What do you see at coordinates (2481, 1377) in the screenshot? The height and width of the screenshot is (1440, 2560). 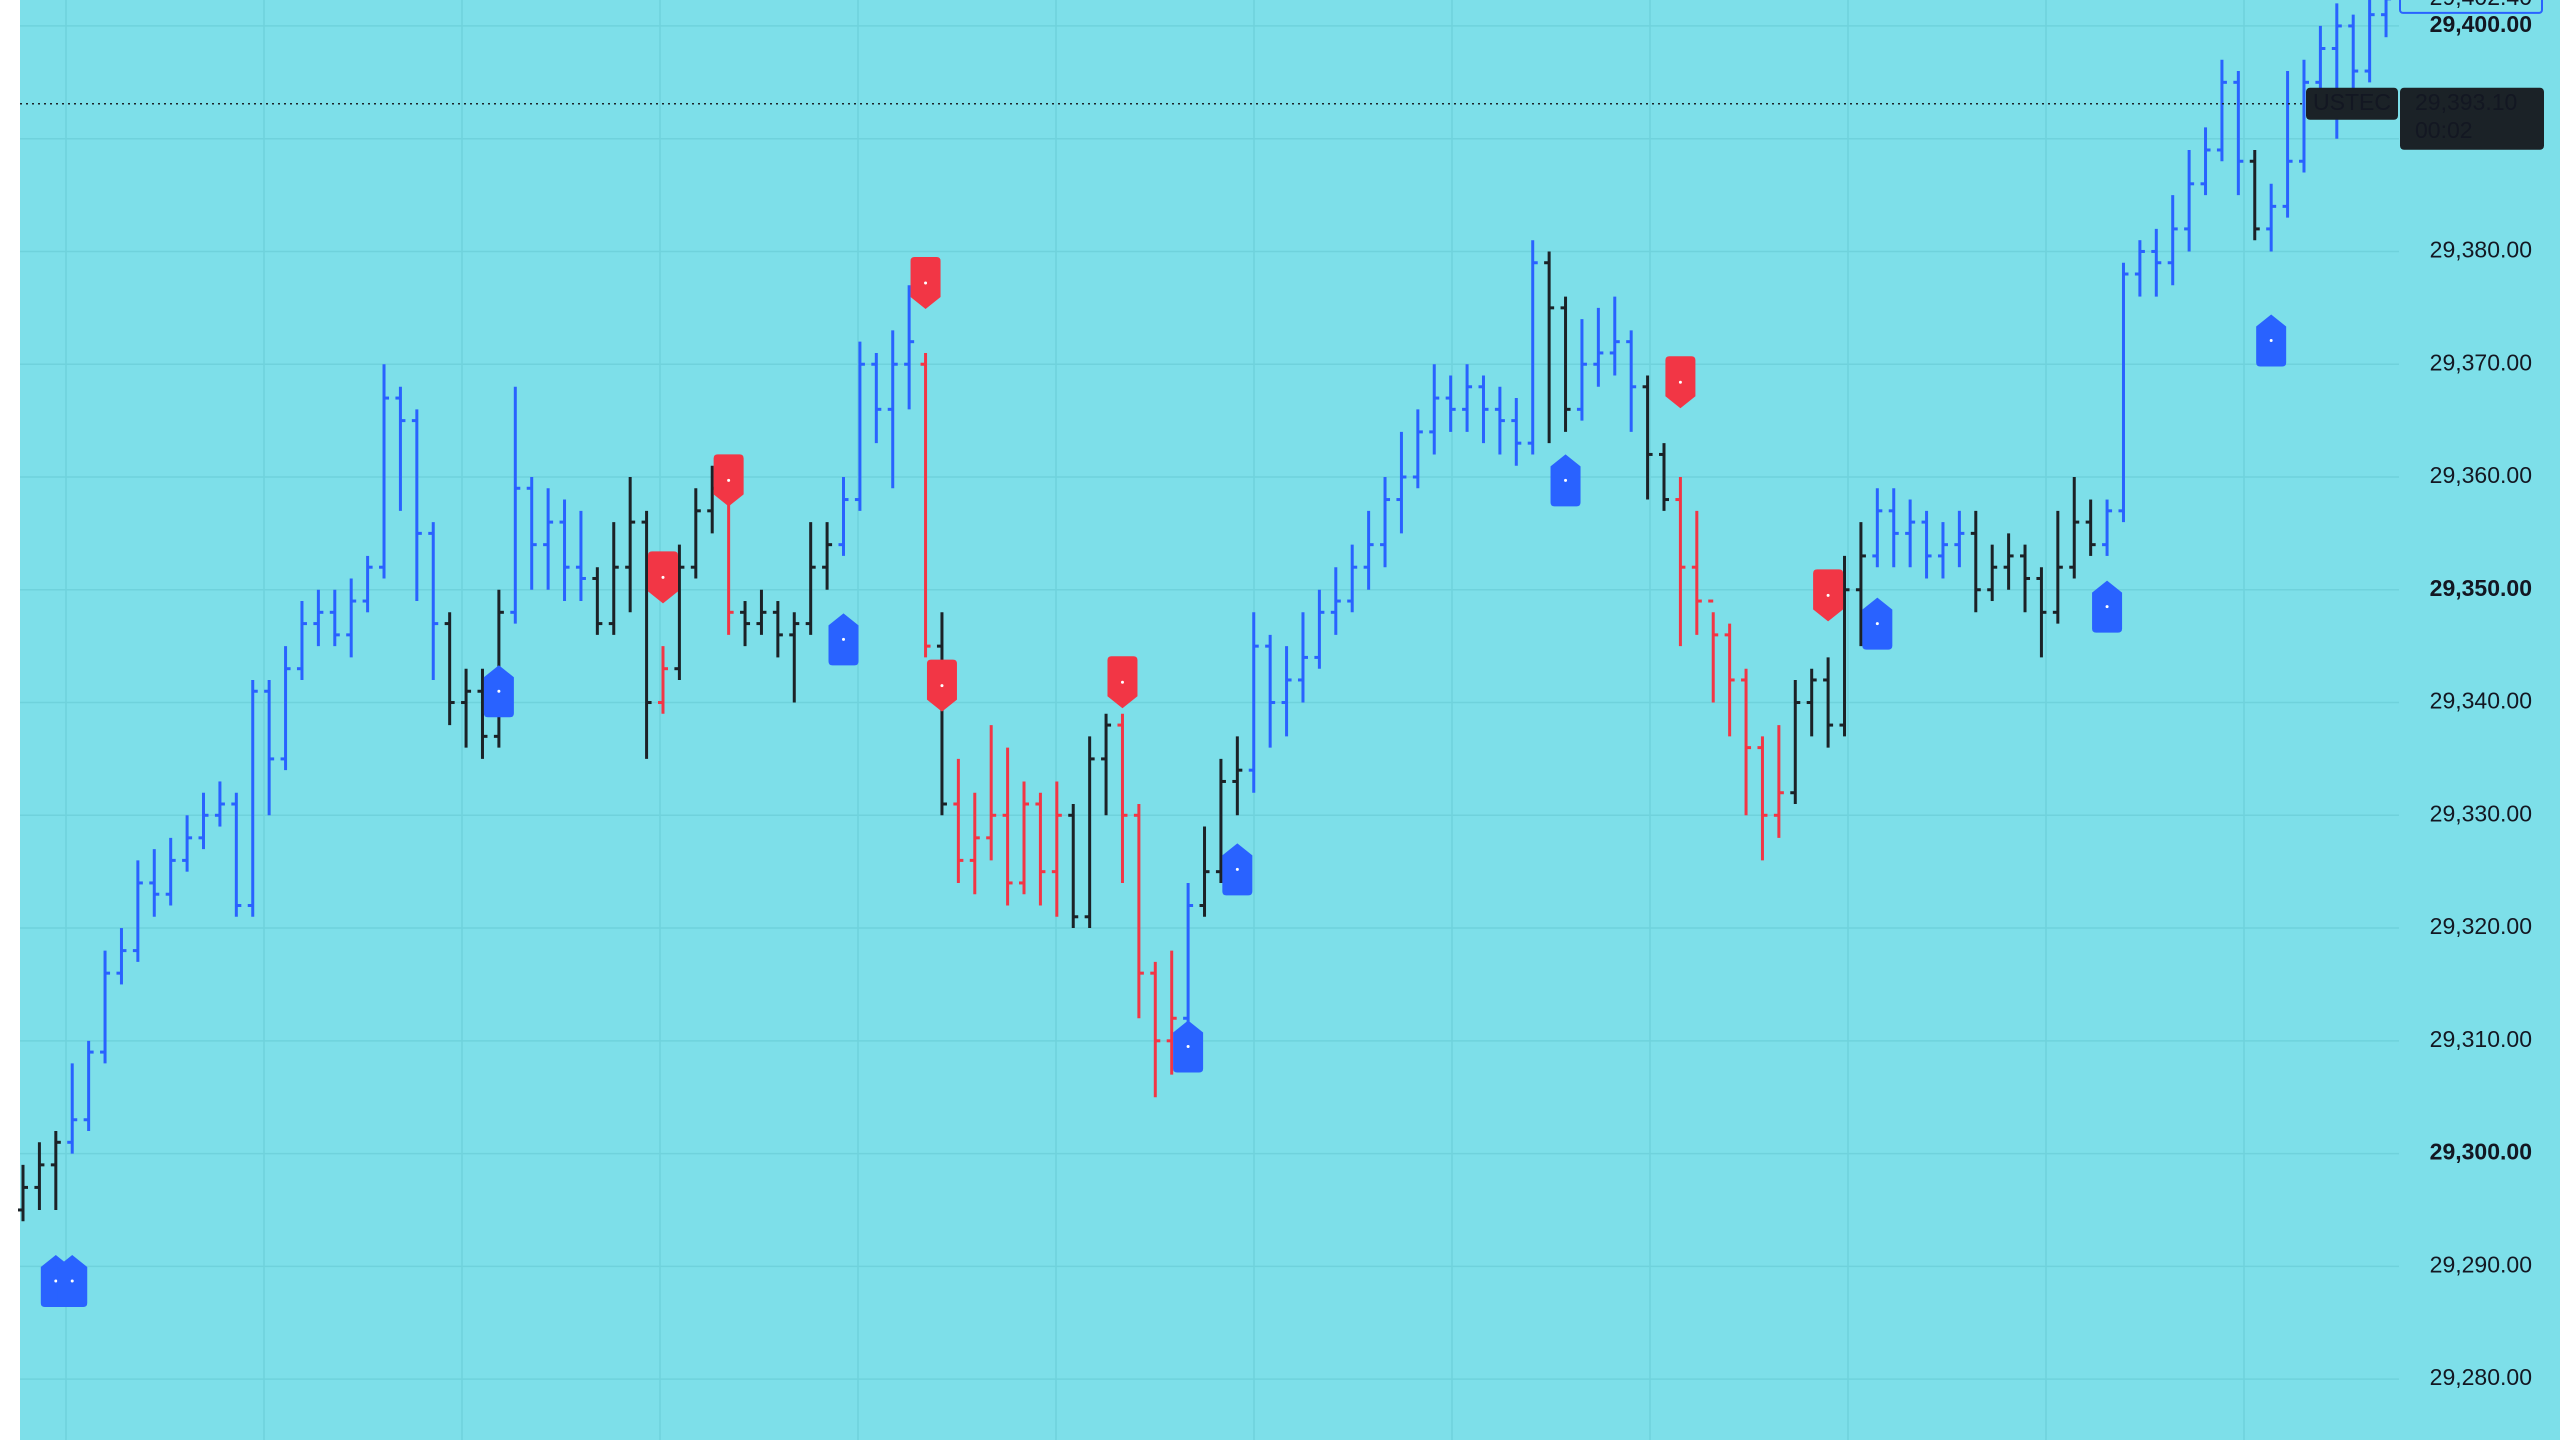 I see `y-tick-label: 29,280.00` at bounding box center [2481, 1377].